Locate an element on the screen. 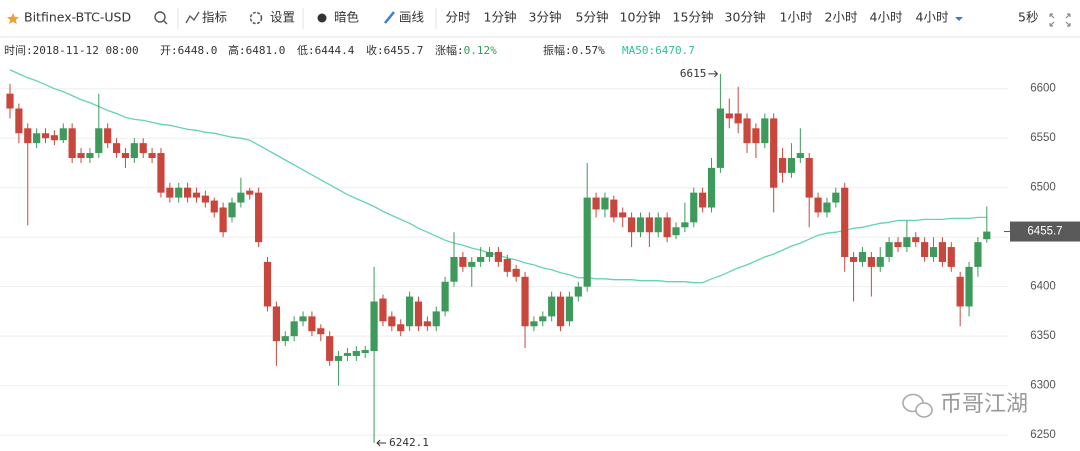 The image size is (1080, 451). interval-button: 1小时 is located at coordinates (796, 17).